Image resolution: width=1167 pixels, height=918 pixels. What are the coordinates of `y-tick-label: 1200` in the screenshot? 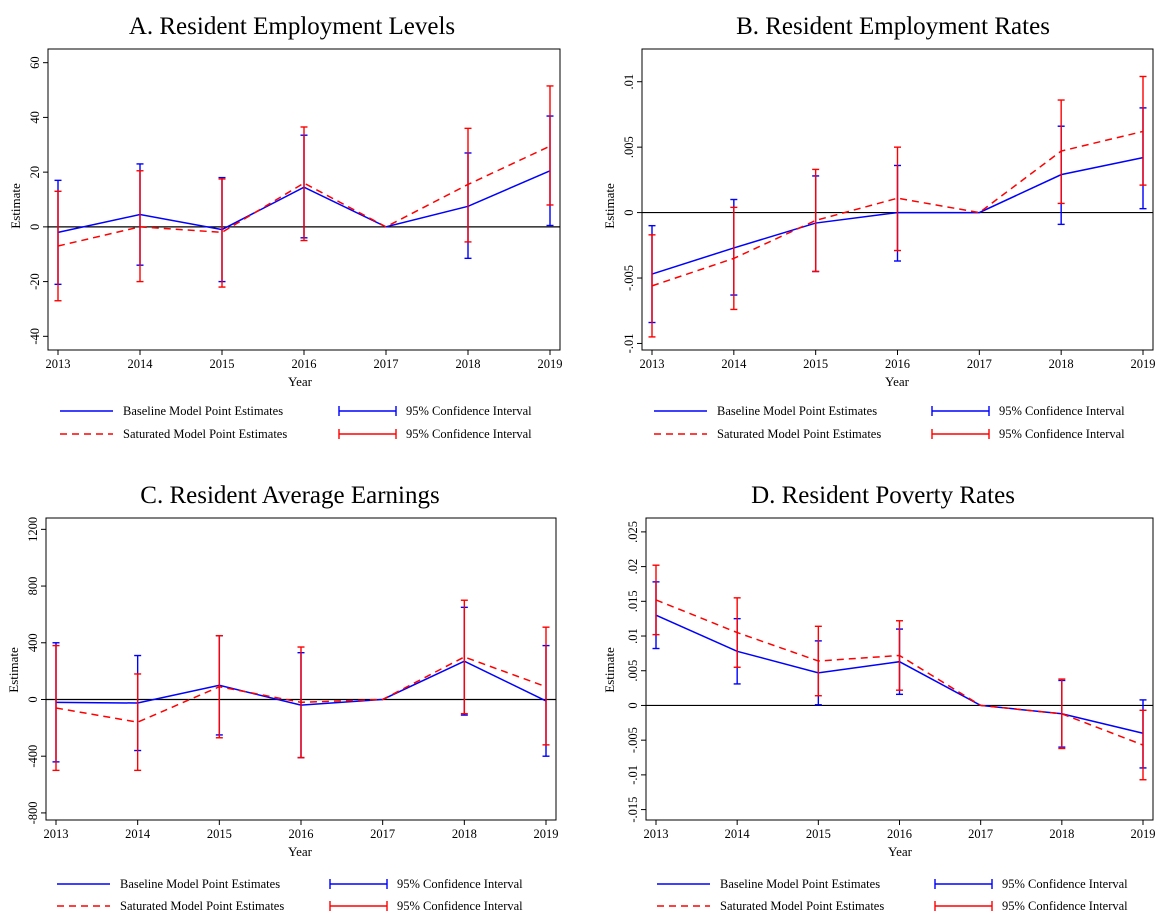 It's located at (33, 529).